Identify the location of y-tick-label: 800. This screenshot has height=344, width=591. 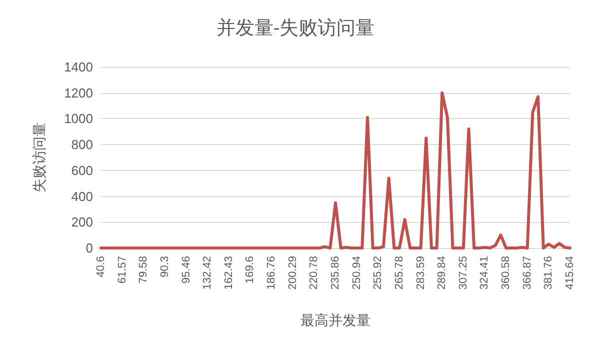
(82, 144).